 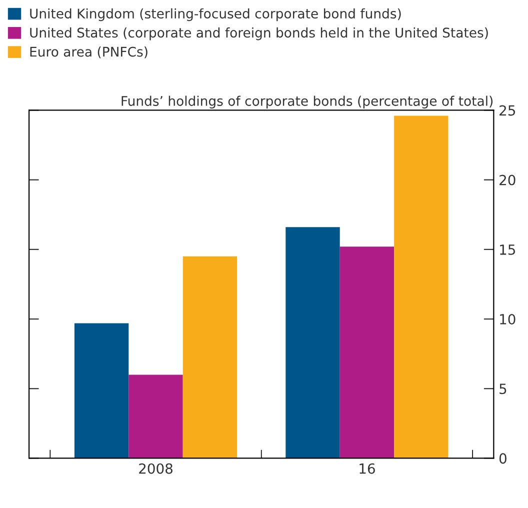 What do you see at coordinates (89, 52) in the screenshot?
I see `legend-label: Euro area (PNFCs)` at bounding box center [89, 52].